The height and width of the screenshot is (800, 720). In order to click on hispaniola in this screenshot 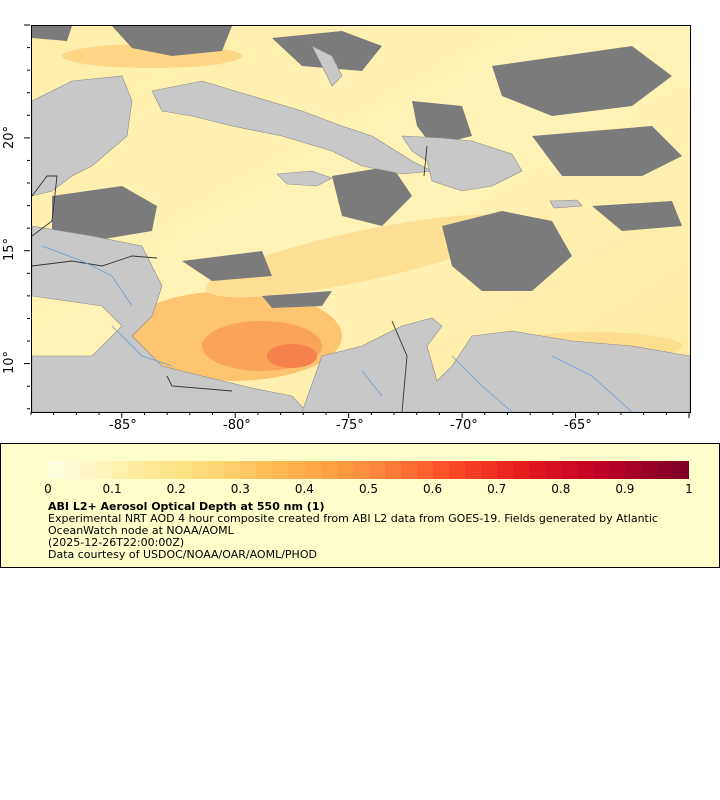, I will do `click(462, 163)`.